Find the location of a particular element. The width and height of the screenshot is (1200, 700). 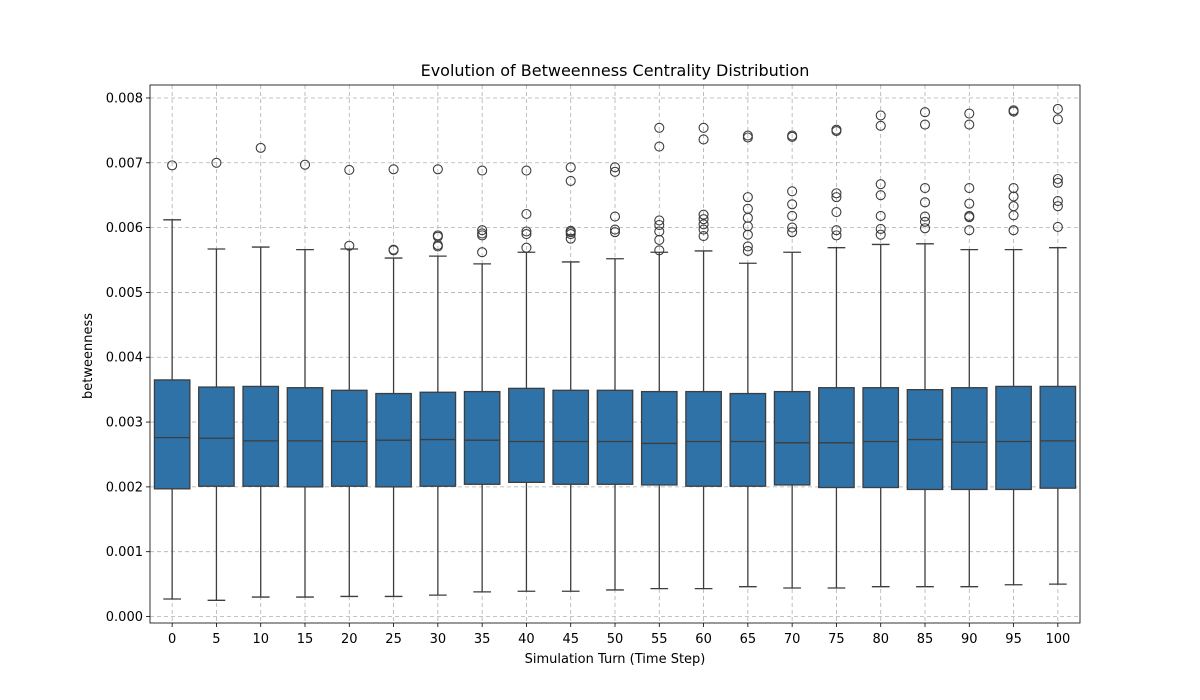

y-tick-label: 0.001 is located at coordinates (124, 552).